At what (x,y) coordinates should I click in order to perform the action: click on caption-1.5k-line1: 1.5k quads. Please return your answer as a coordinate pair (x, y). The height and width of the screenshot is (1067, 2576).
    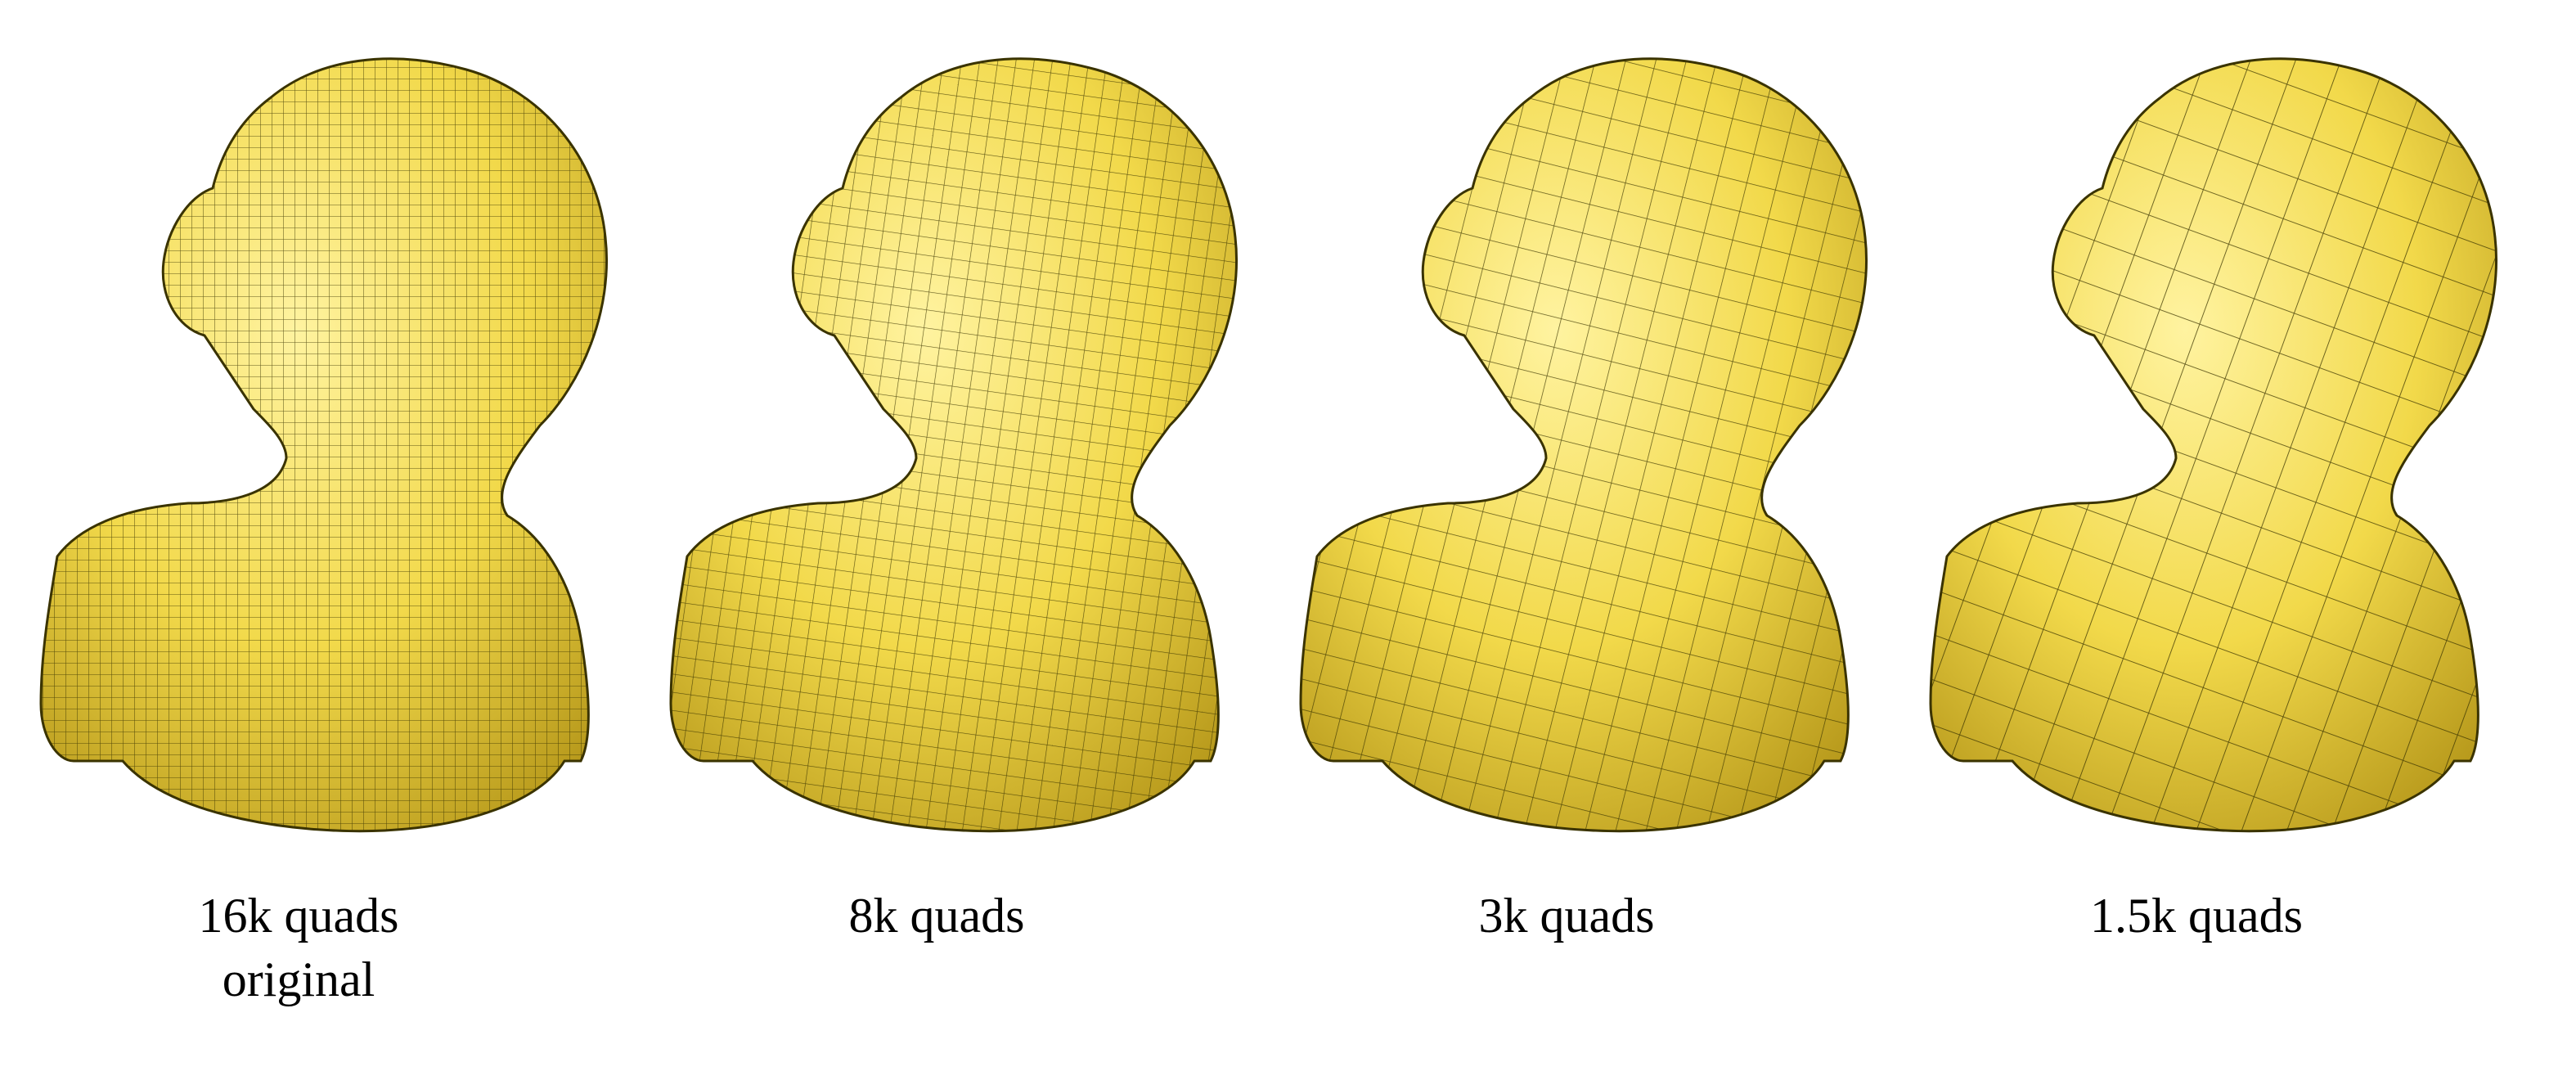
    Looking at the image, I should click on (2196, 916).